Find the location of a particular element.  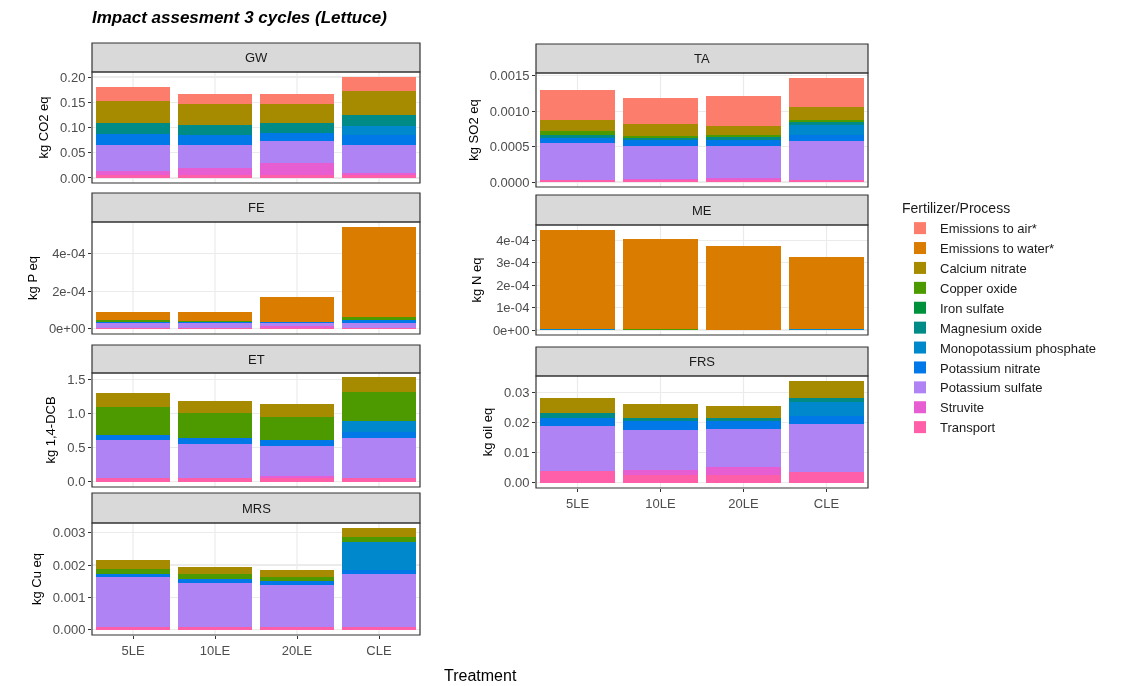

y-tick-label: 0.000 is located at coordinates (69, 630).